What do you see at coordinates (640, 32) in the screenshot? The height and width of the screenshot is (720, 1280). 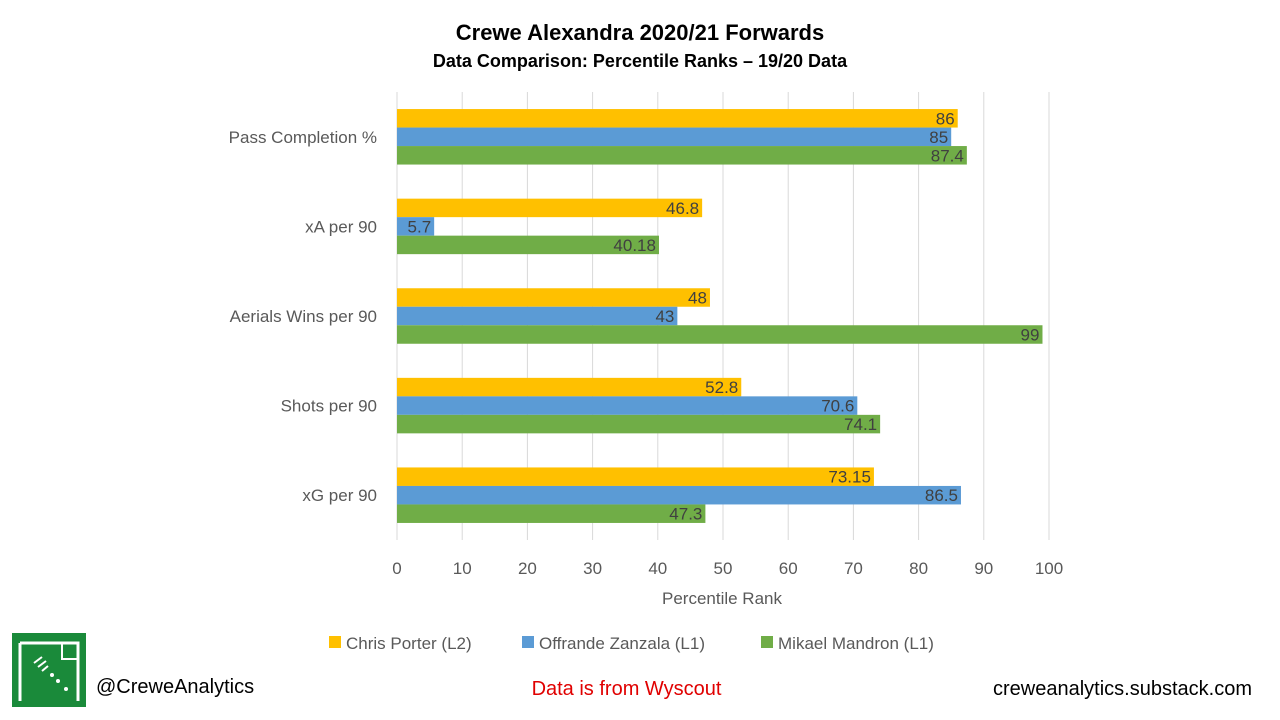 I see `chart-title: Crewe Alexandra 2020/21 Forwards` at bounding box center [640, 32].